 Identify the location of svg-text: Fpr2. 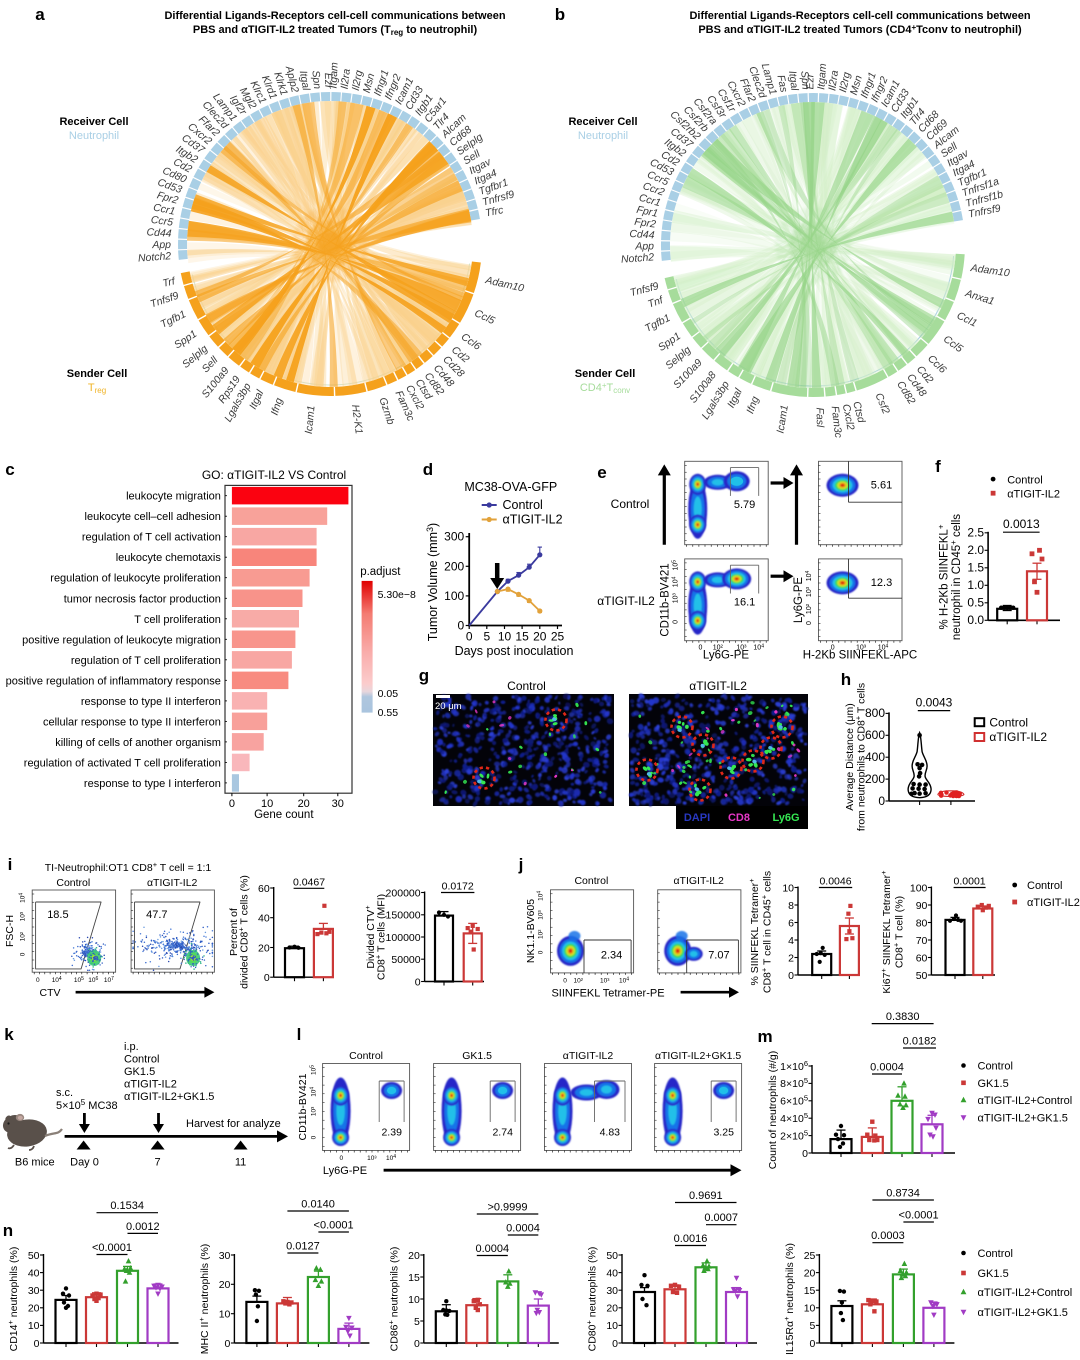
(645, 223).